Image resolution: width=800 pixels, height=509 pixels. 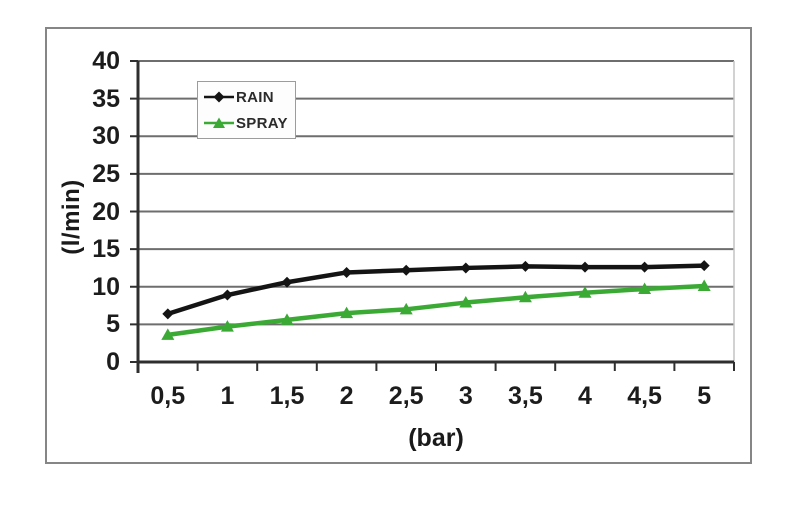 I want to click on y-tick-label: 25, so click(x=106, y=173).